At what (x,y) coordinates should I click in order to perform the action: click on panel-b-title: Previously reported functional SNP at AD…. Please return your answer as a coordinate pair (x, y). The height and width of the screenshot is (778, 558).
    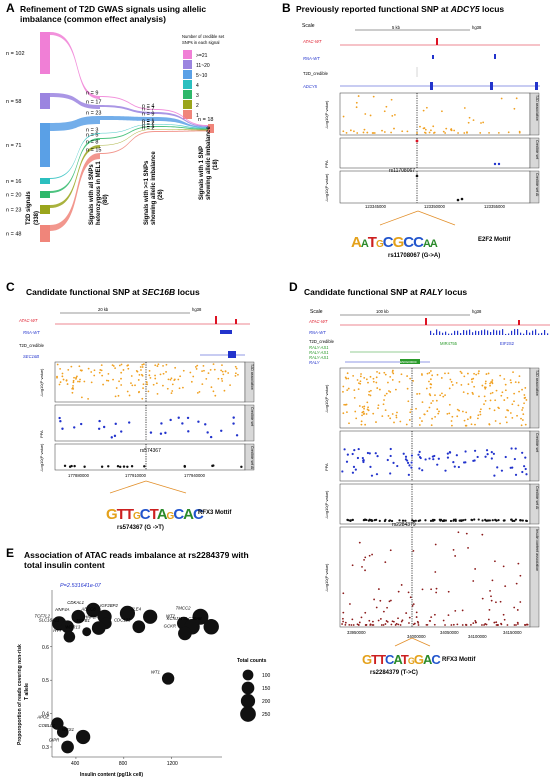
    Looking at the image, I should click on (400, 9).